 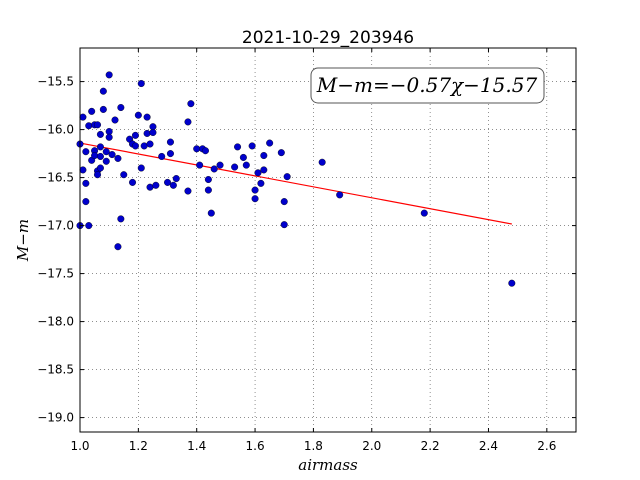 I want to click on x-tick-label: 1.8, so click(x=313, y=446).